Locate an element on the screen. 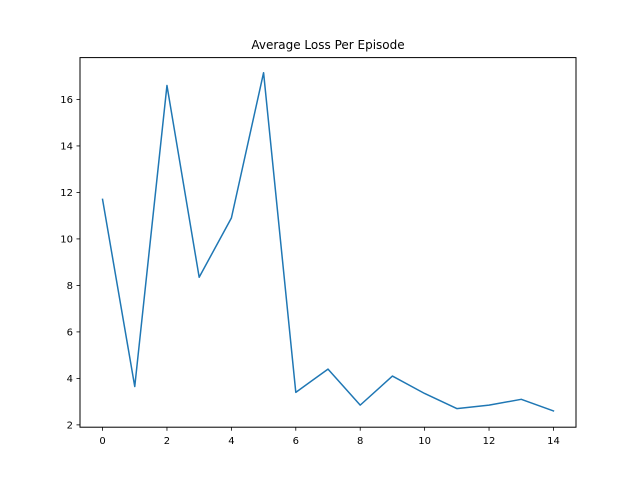  x-axis: 0 2 4 6 8 10 12 14 is located at coordinates (329, 437).